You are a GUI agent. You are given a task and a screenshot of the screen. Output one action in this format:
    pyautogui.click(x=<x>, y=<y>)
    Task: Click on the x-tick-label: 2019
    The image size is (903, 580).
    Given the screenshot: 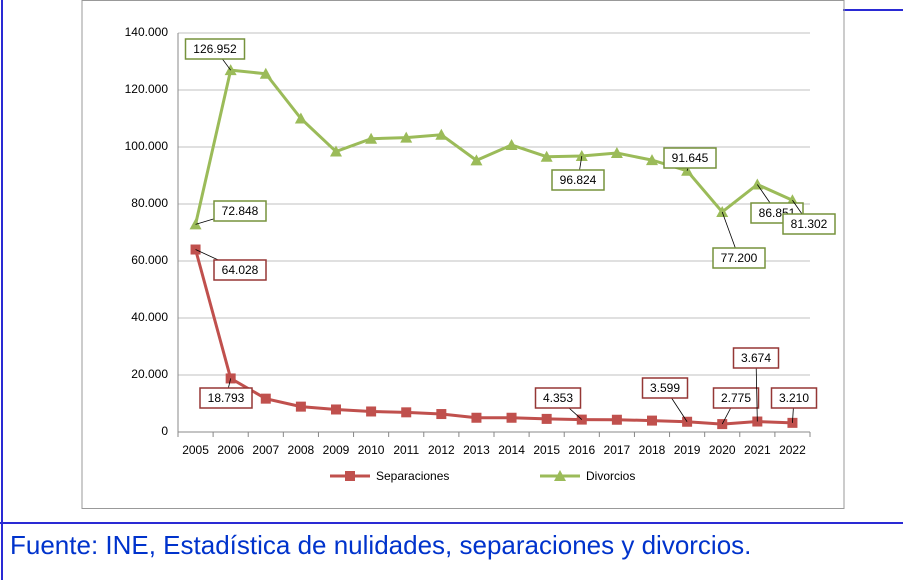 What is the action you would take?
    pyautogui.click(x=687, y=450)
    